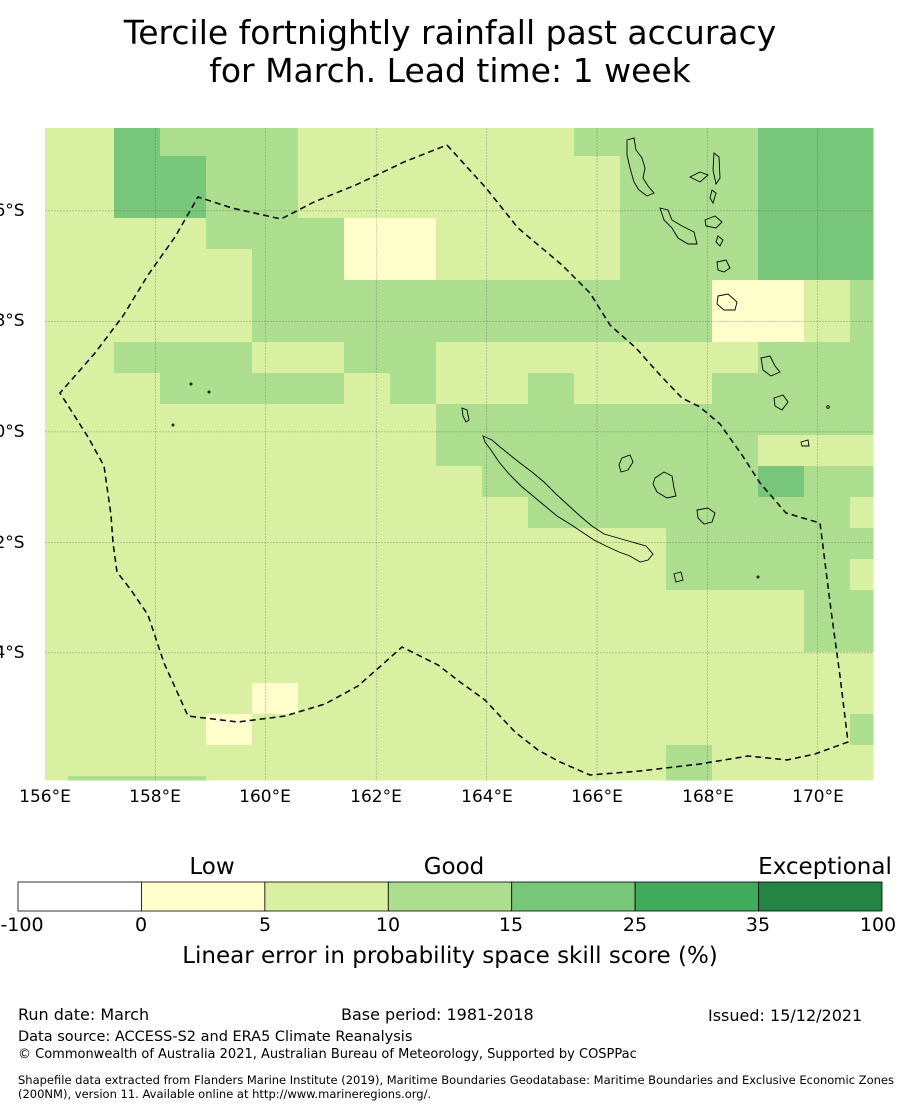 The image size is (900, 1110). I want to click on x-tick-168: 168°E, so click(708, 797).